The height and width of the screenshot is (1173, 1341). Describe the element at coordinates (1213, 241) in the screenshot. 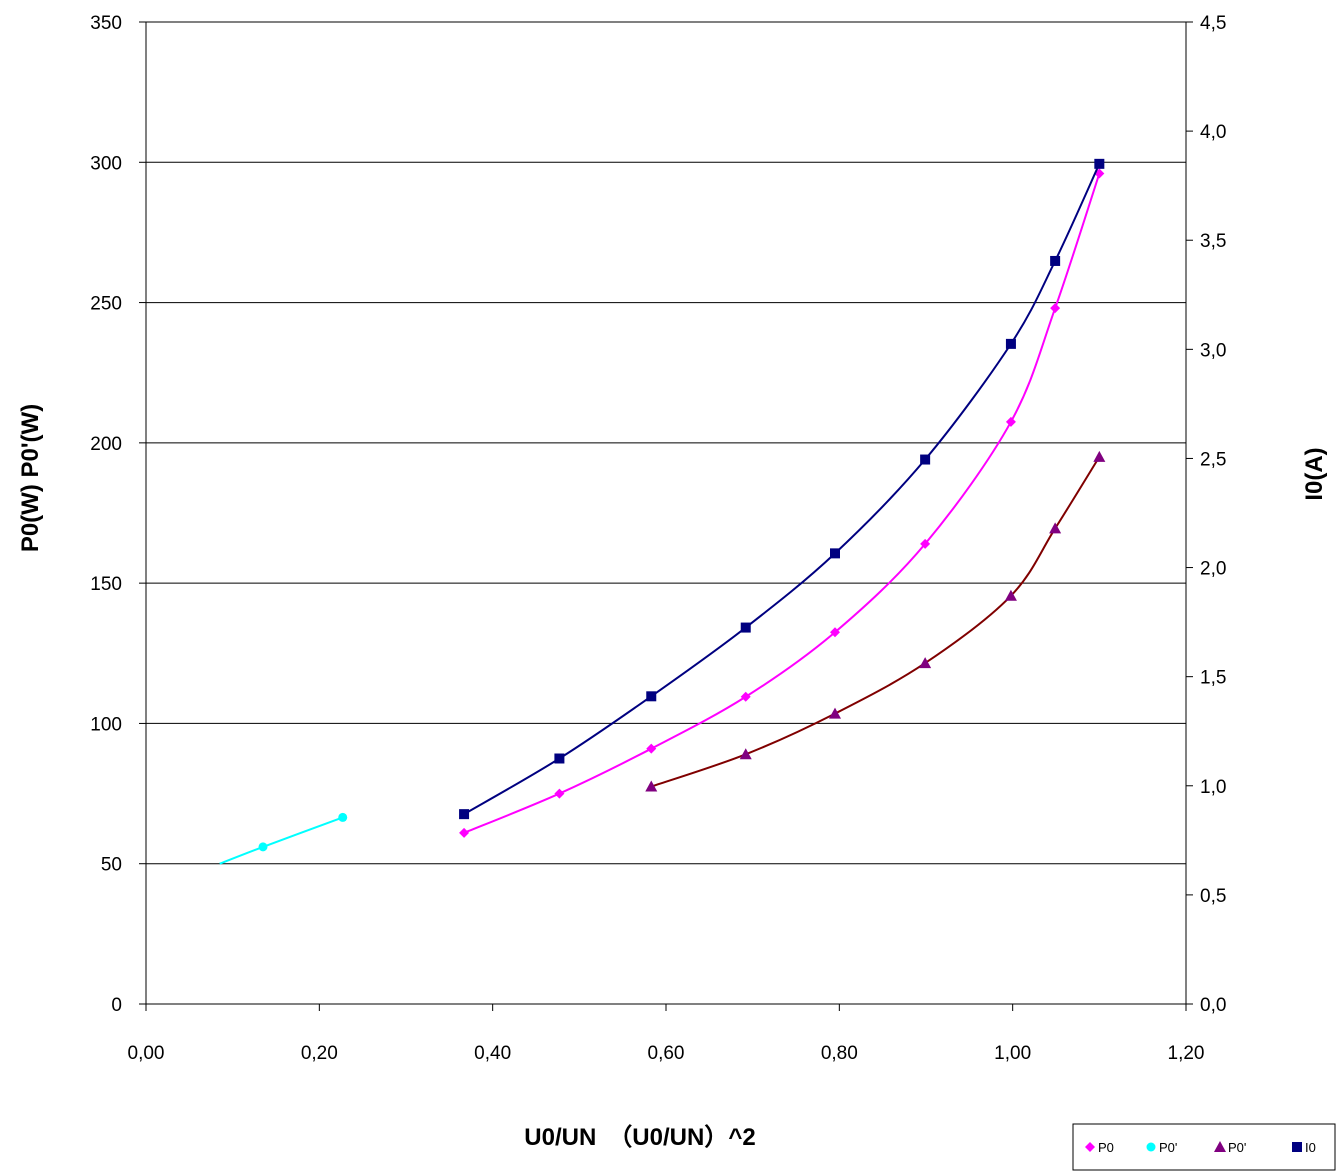

I see `y-right-tick-label: 3,5` at that location.